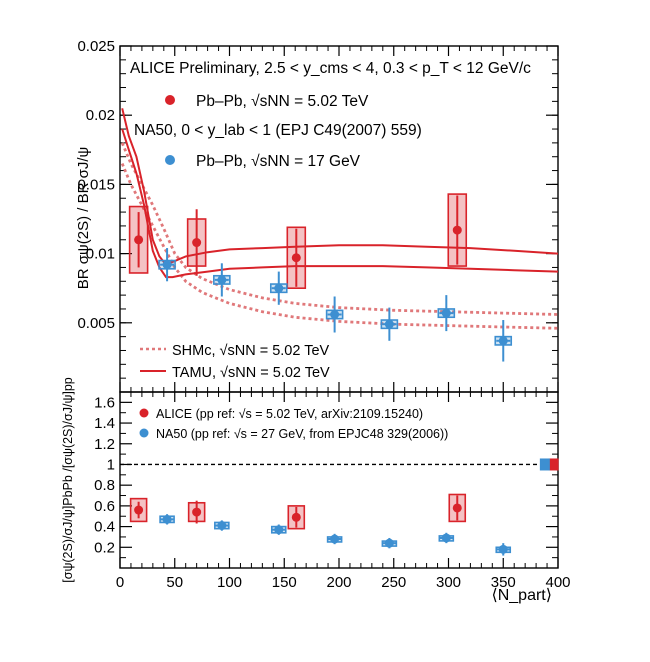  Describe the element at coordinates (284, 582) in the screenshot. I see `x-tick-label: 150` at that location.